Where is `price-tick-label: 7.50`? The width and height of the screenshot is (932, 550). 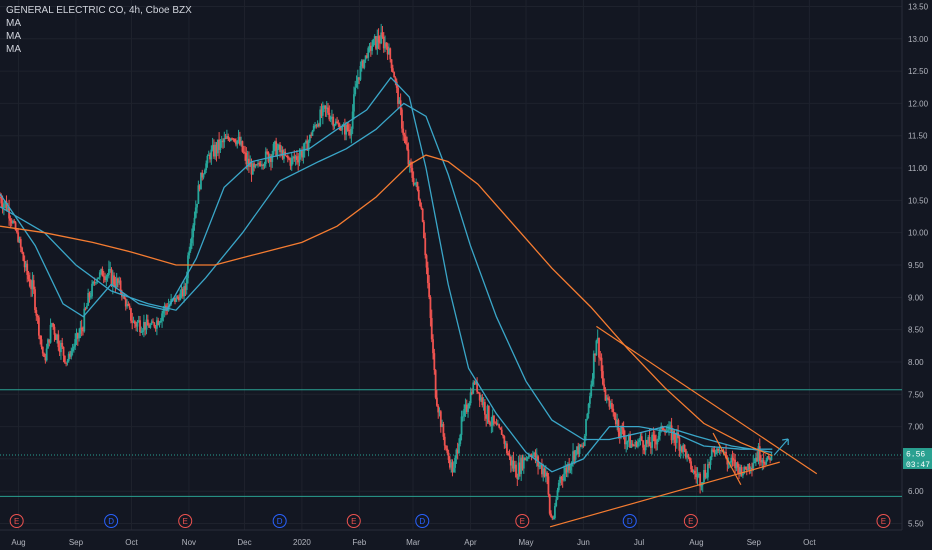
price-tick-label: 7.50 is located at coordinates (916, 394).